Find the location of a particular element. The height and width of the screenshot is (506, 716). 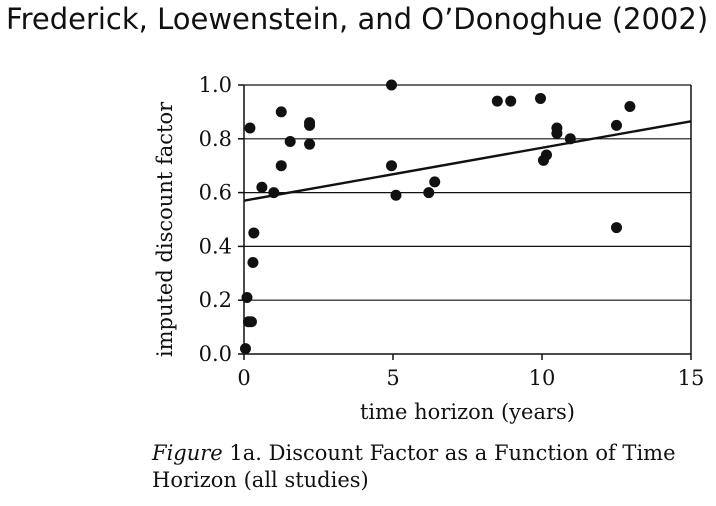

x-tick-label-1: 5 is located at coordinates (392, 378).